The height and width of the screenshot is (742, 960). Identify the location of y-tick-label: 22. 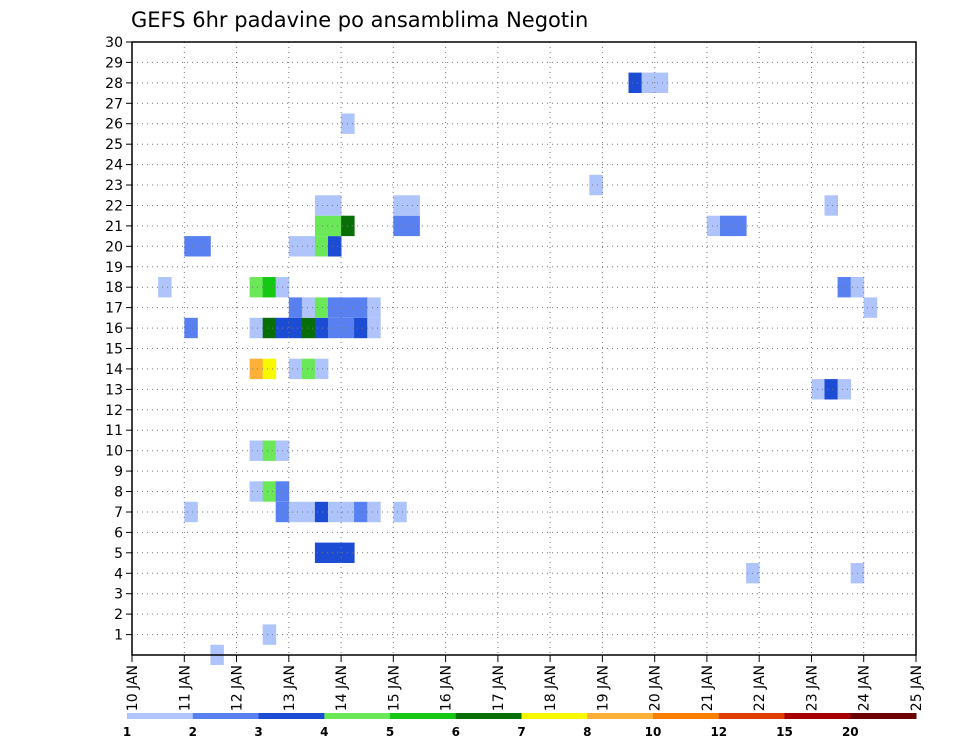
(114, 207).